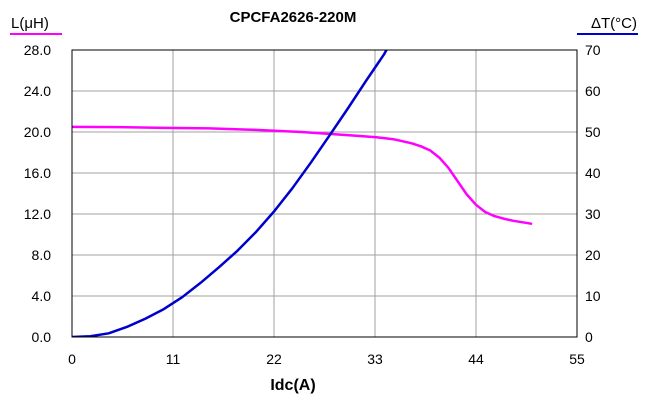 This screenshot has width=652, height=398. What do you see at coordinates (593, 255) in the screenshot?
I see `y-right-tick-label: 20` at bounding box center [593, 255].